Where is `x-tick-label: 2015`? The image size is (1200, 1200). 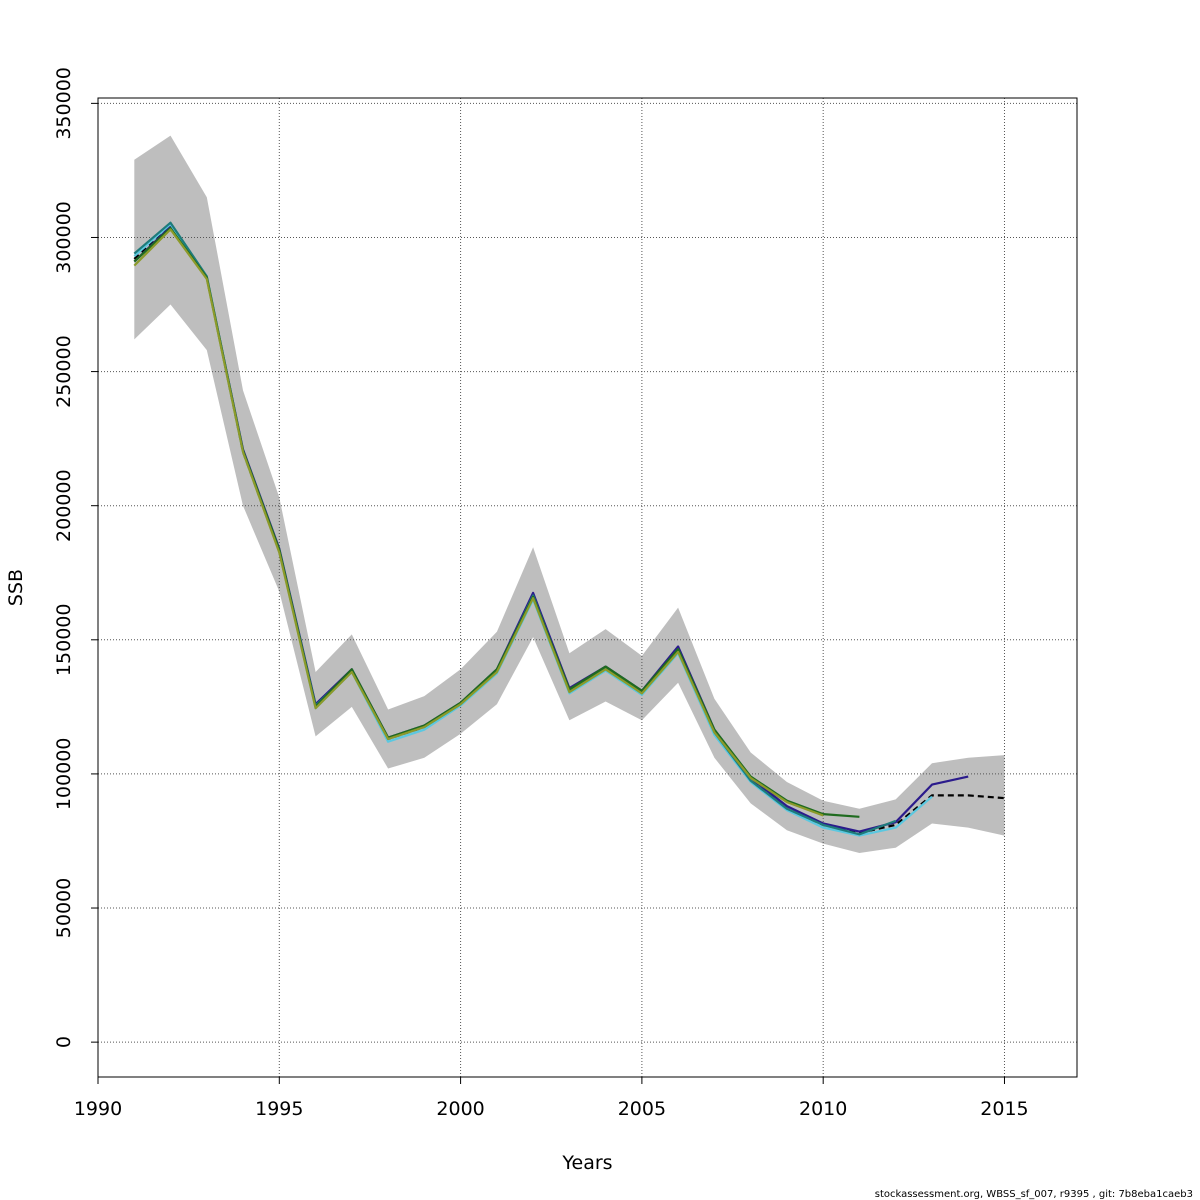
x-tick-label: 2015 is located at coordinates (1004, 1109).